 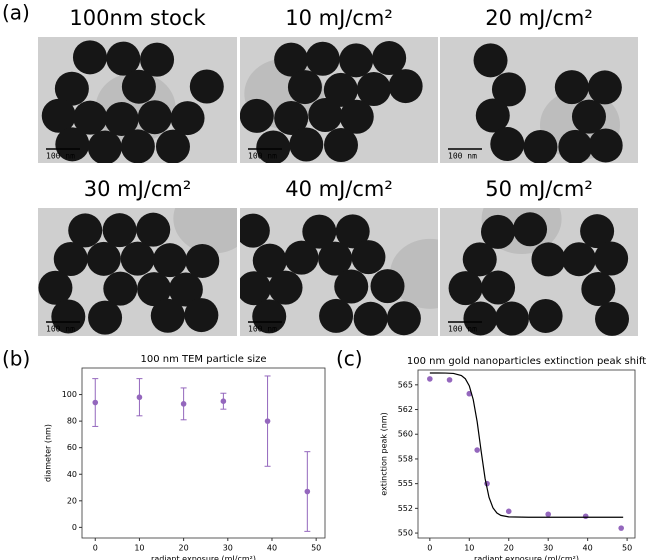 What do you see at coordinates (405, 483) in the screenshot?
I see `y-tick-label: 555` at bounding box center [405, 483].